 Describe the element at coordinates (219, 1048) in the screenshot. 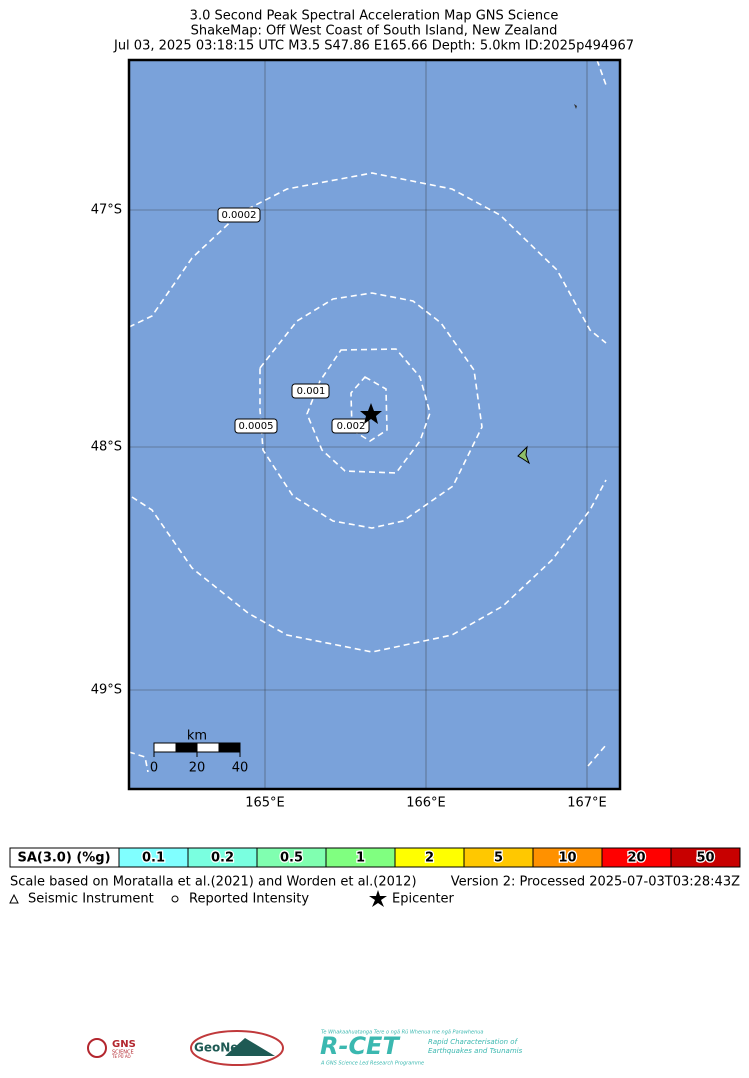

I see `logo-text: GeoNet` at that location.